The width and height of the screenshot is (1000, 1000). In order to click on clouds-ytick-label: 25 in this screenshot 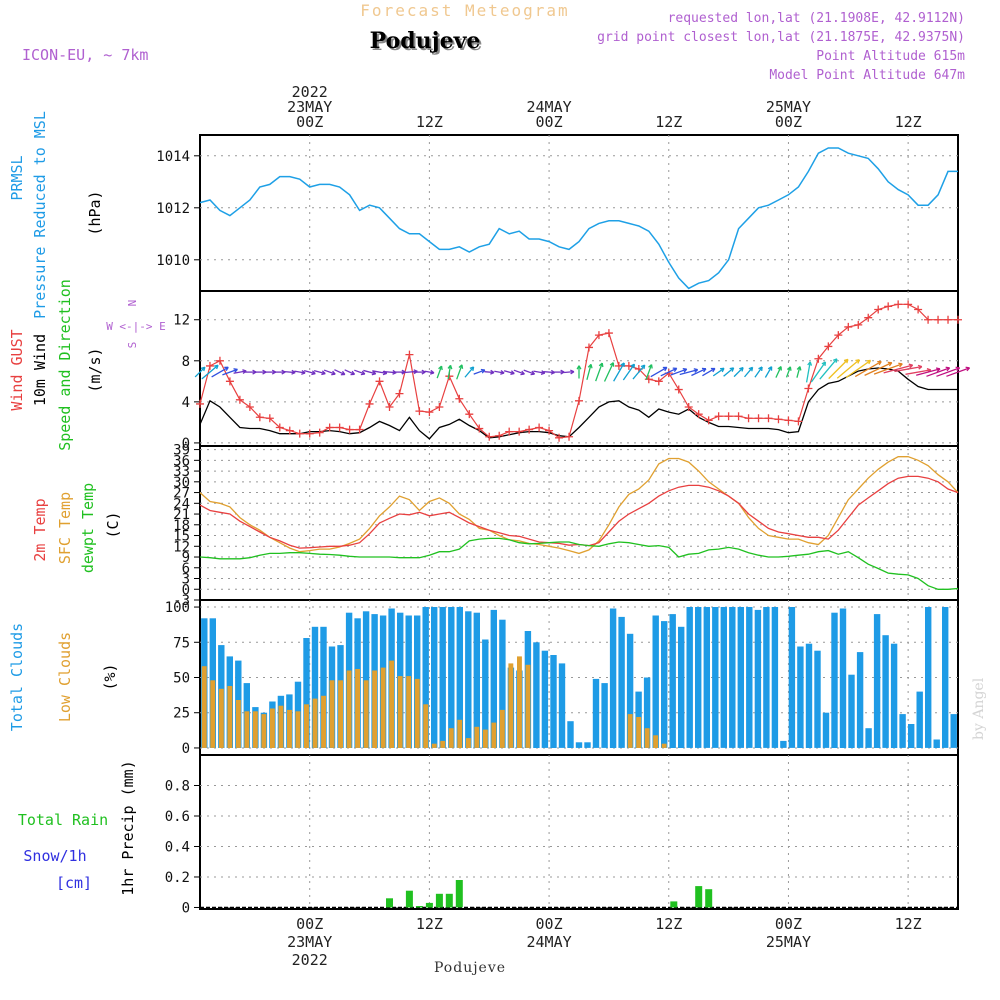, I will do `click(181, 714)`.